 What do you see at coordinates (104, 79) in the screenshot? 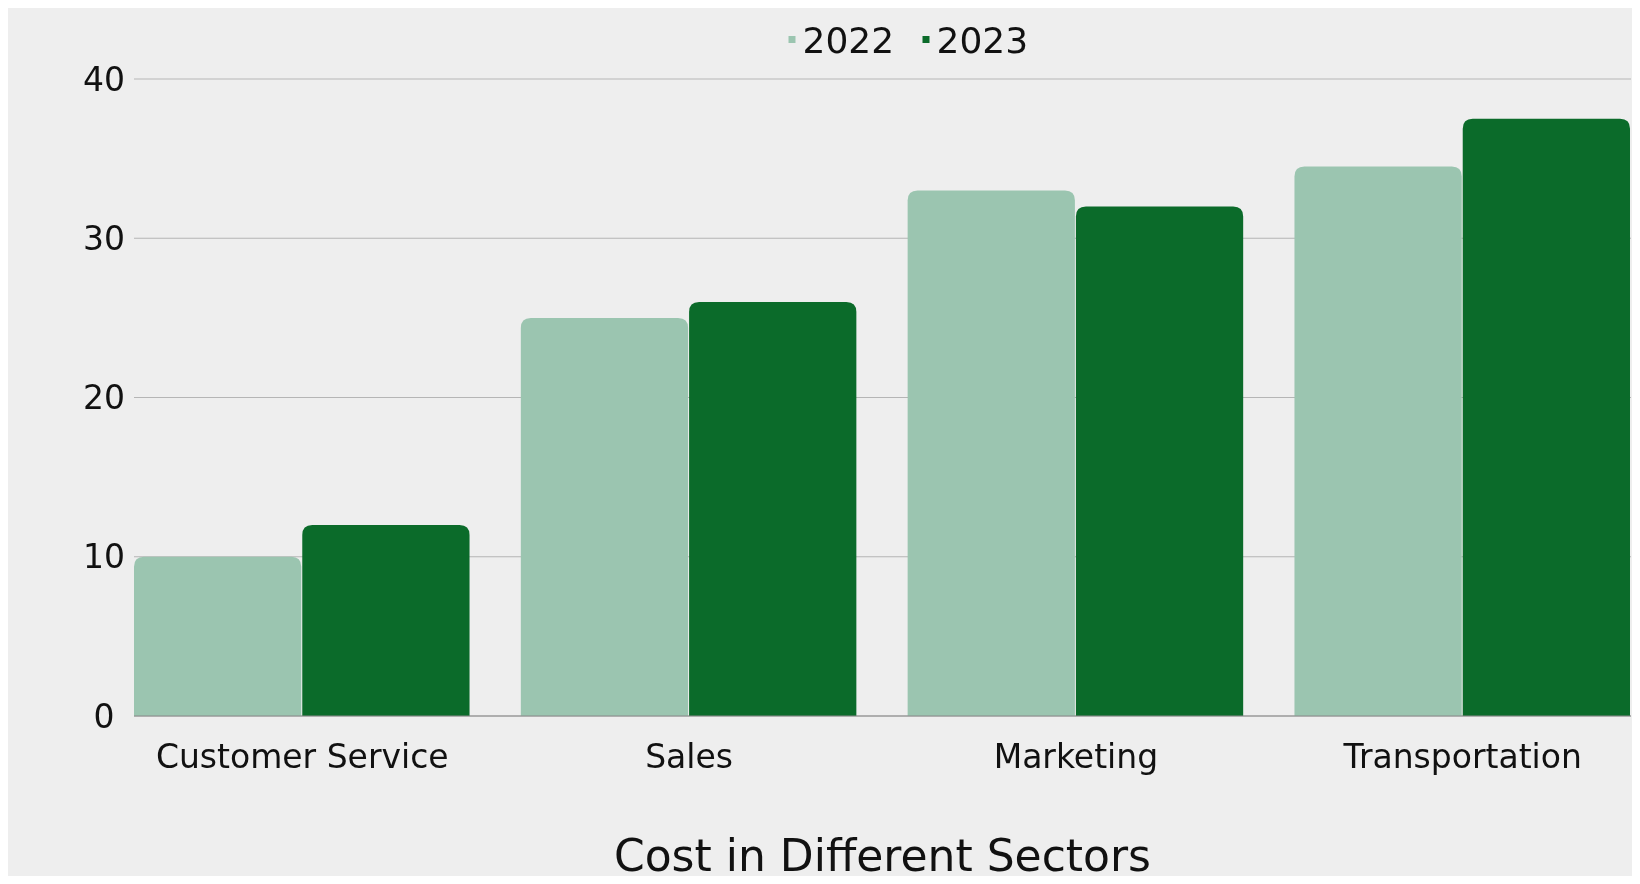
I see `y-tick-label: 40` at bounding box center [104, 79].